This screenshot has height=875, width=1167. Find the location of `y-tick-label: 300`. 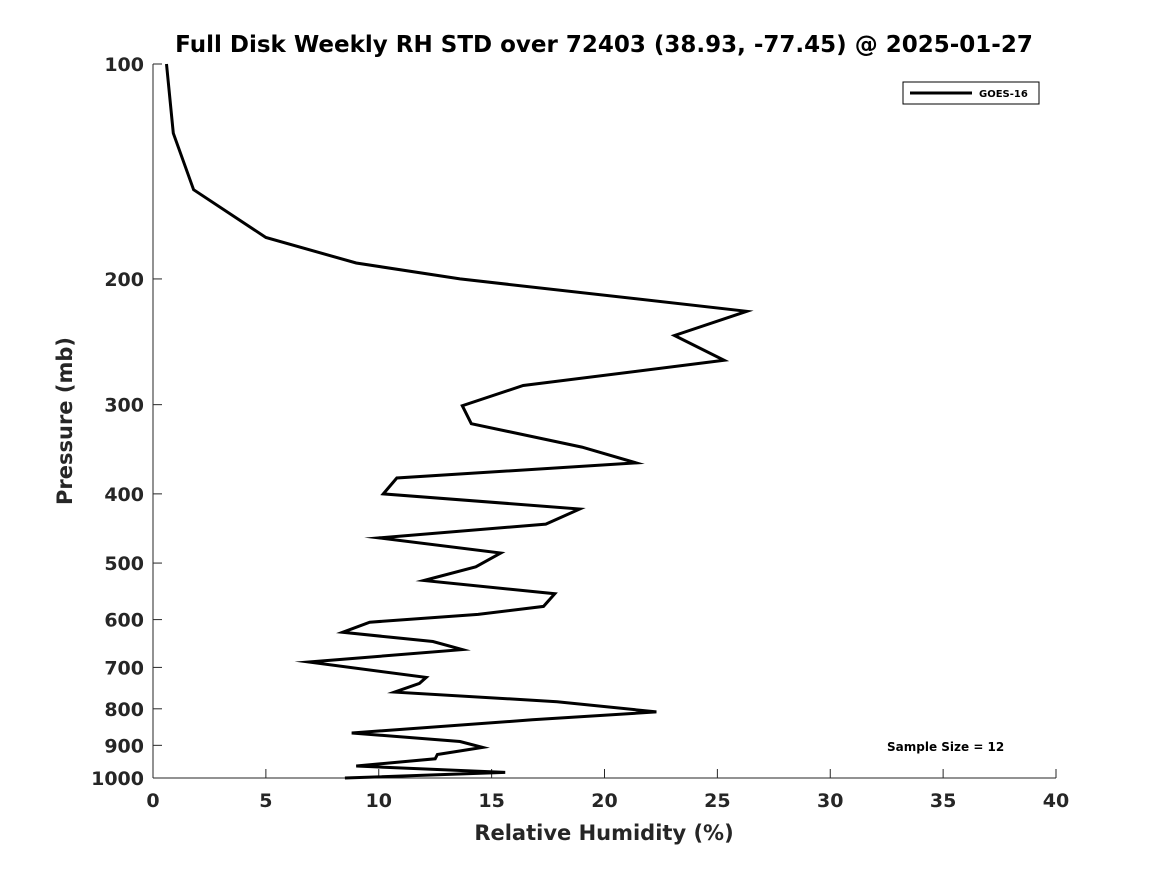

y-tick-label: 300 is located at coordinates (124, 406).